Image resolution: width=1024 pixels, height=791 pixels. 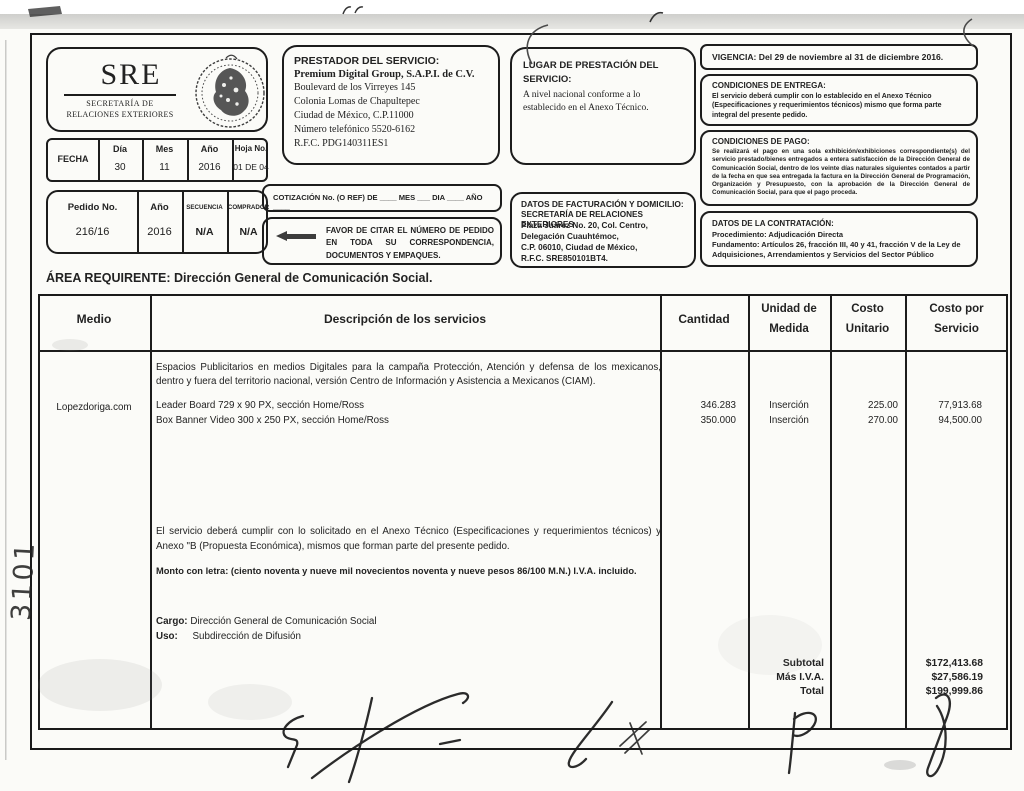 What do you see at coordinates (341, 143) in the screenshot?
I see `prestador-rfc-line: R.F.C. PDG140311ES1` at bounding box center [341, 143].